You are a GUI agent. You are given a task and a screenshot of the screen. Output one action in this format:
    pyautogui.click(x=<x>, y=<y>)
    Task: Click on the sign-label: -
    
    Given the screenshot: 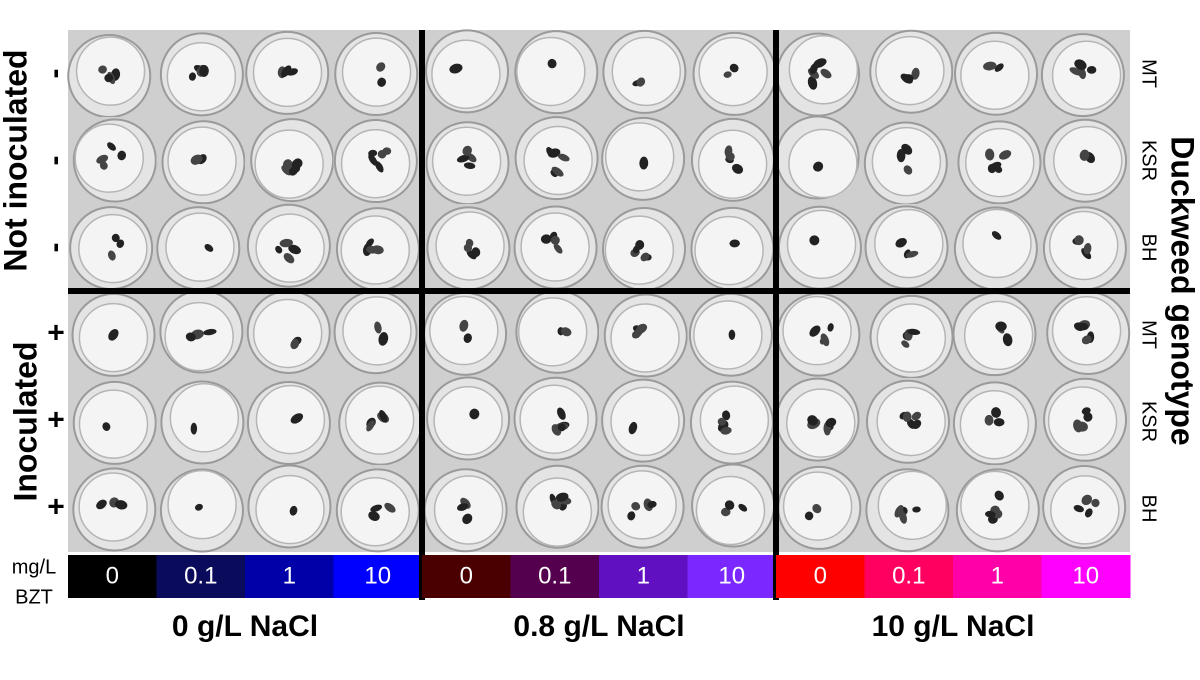 What is the action you would take?
    pyautogui.click(x=54, y=248)
    